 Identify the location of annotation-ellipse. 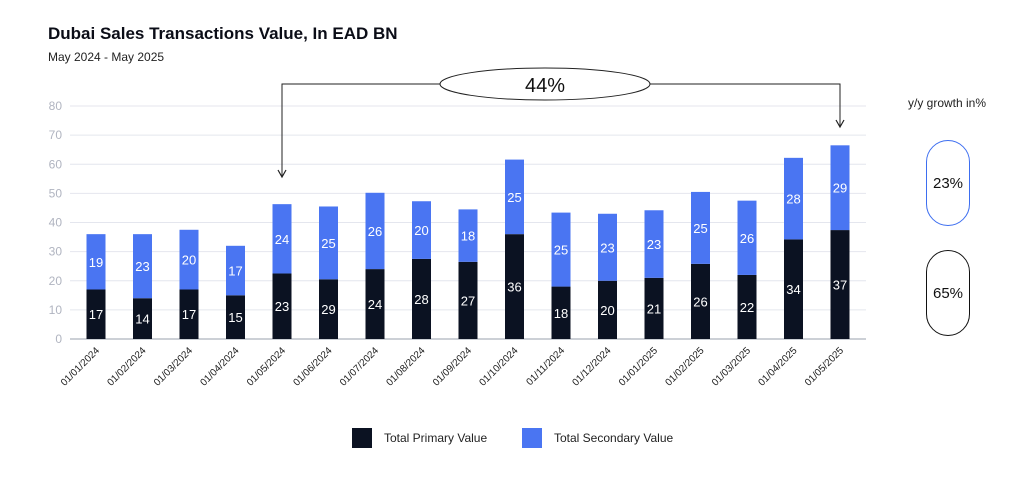
(545, 84).